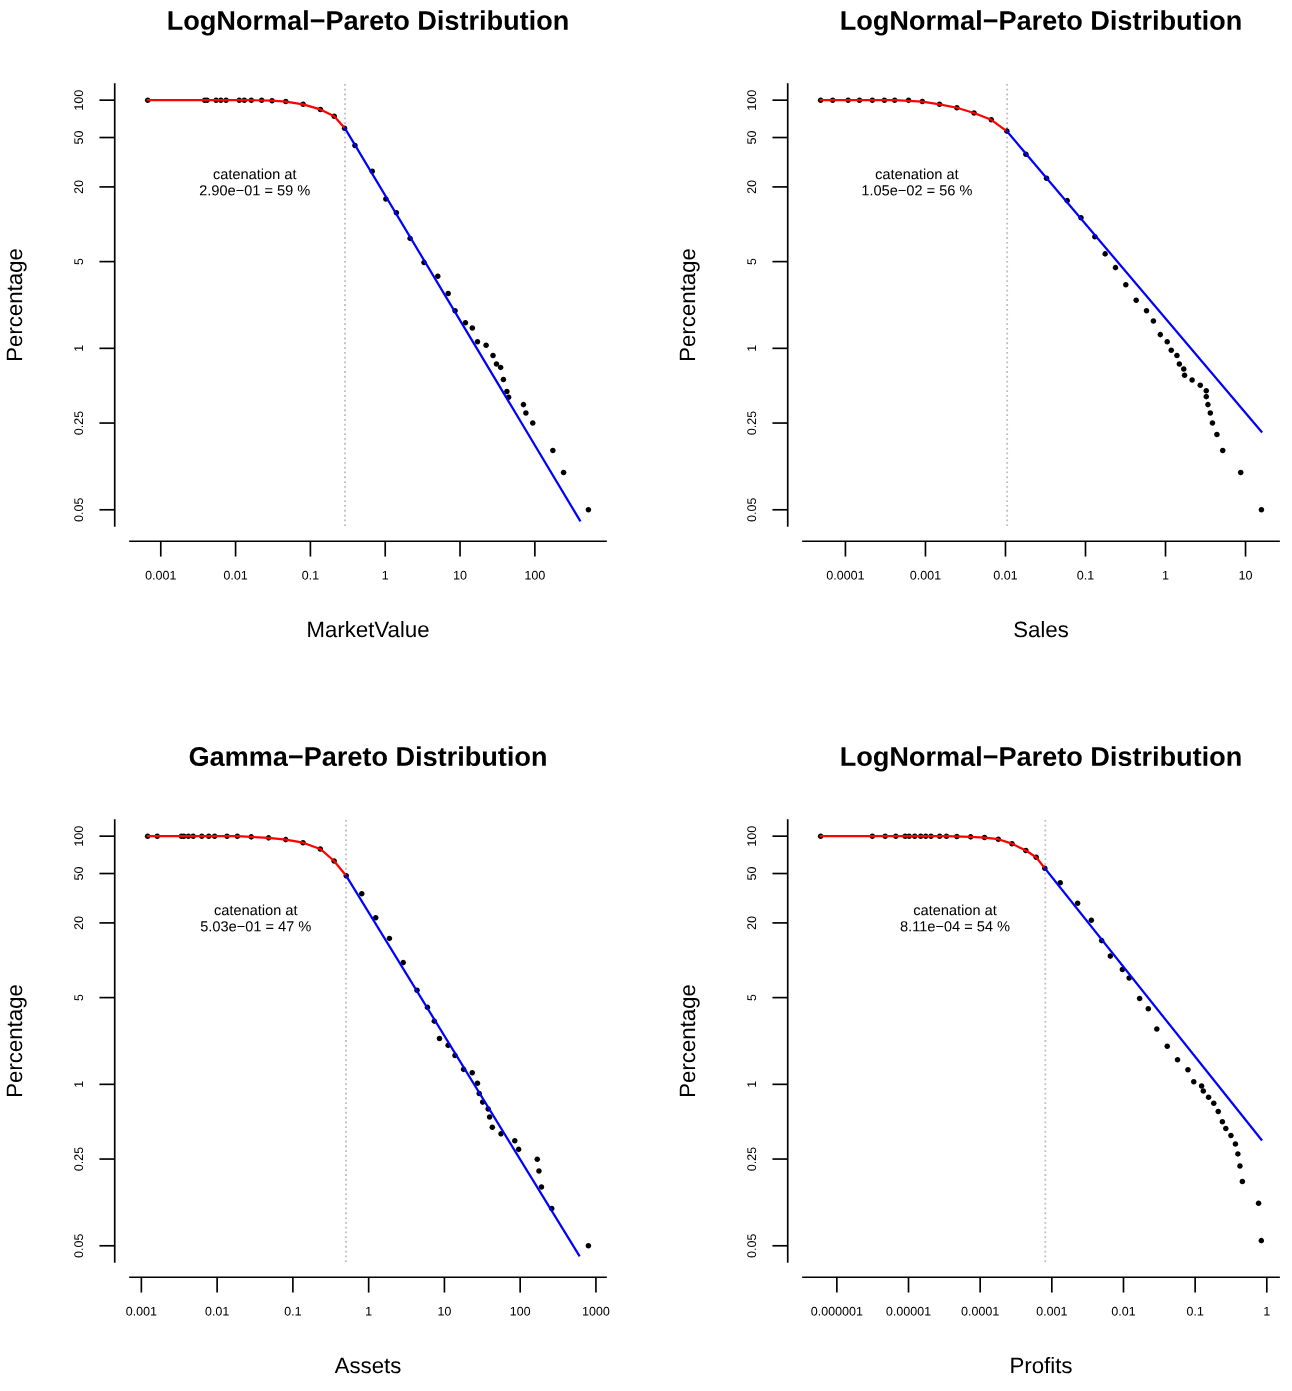 The image size is (1292, 1391). I want to click on annotation: catenation at 1.05e−02 = 56 %, so click(917, 182).